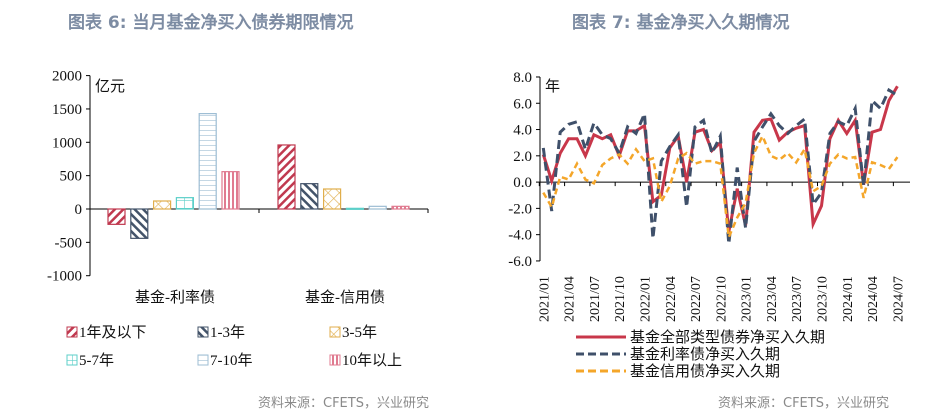 This screenshot has height=418, width=936. Describe the element at coordinates (671, 299) in the screenshot. I see `x-tick-label: 2022/04` at that location.